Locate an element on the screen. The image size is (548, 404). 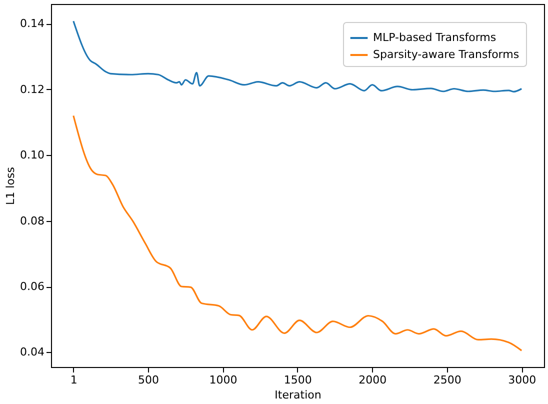
legend-label: Sparsity-aware Transforms is located at coordinates (446, 54).